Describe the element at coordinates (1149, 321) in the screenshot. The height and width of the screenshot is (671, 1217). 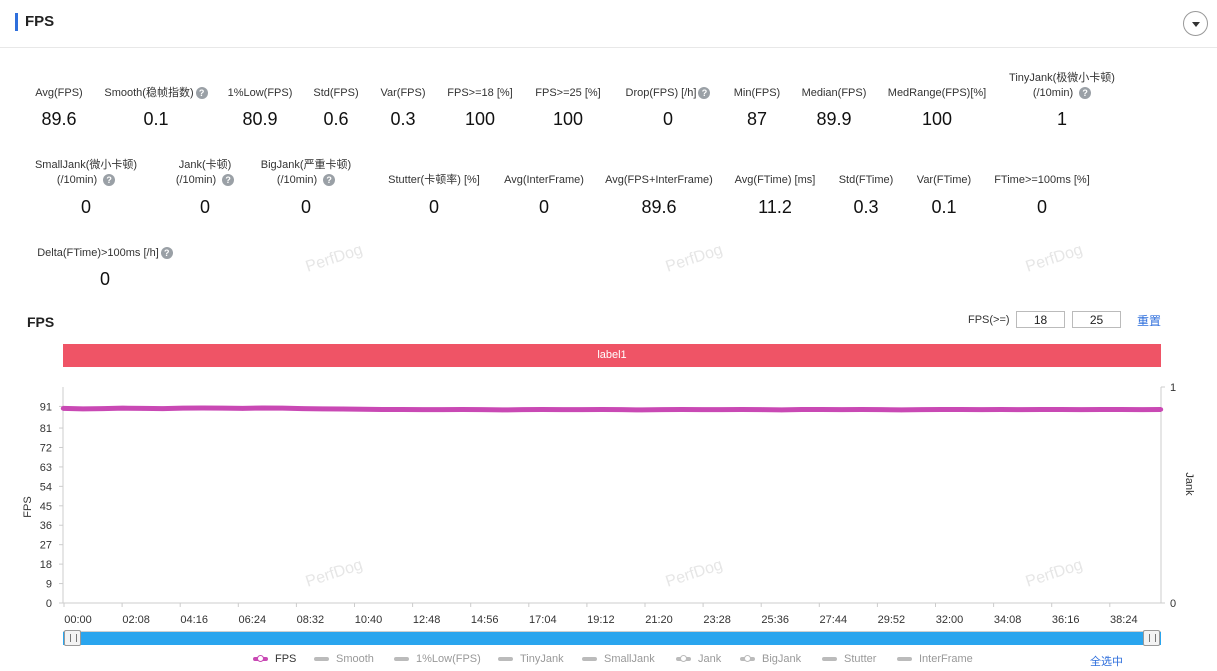
I see `reset-button: 重置` at that location.